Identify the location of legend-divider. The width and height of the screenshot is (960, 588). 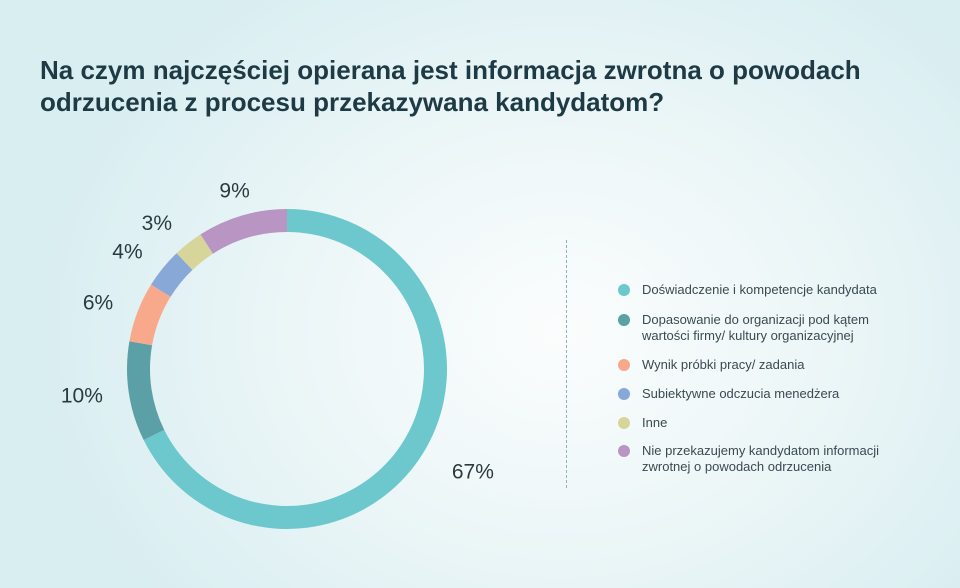
(566, 364).